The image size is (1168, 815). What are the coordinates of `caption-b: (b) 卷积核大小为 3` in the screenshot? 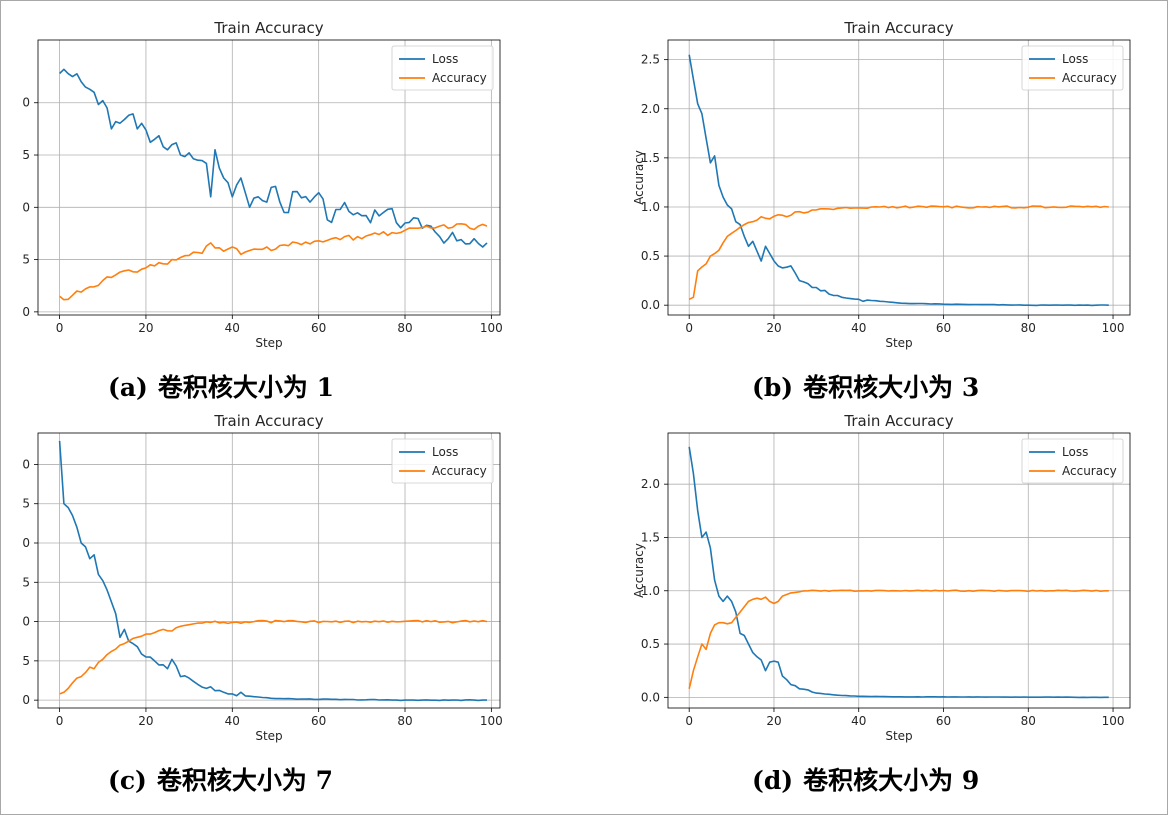 It's located at (865, 386).